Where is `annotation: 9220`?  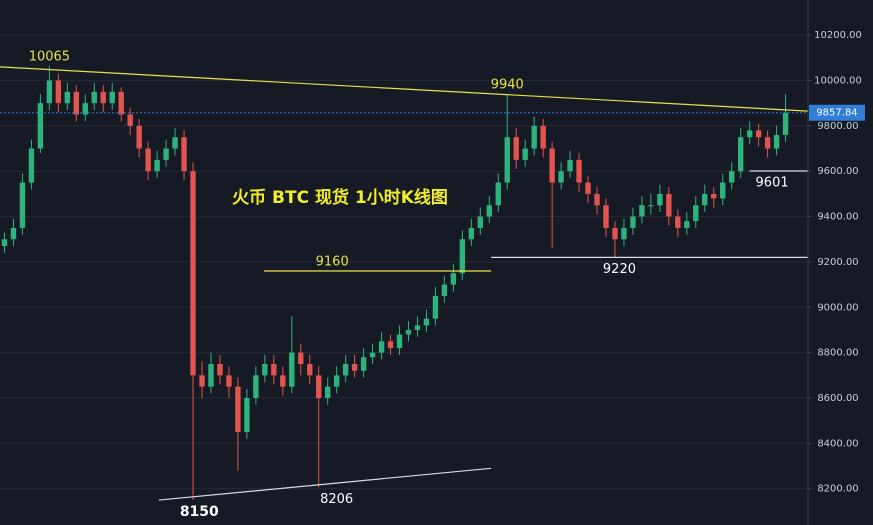 annotation: 9220 is located at coordinates (619, 269).